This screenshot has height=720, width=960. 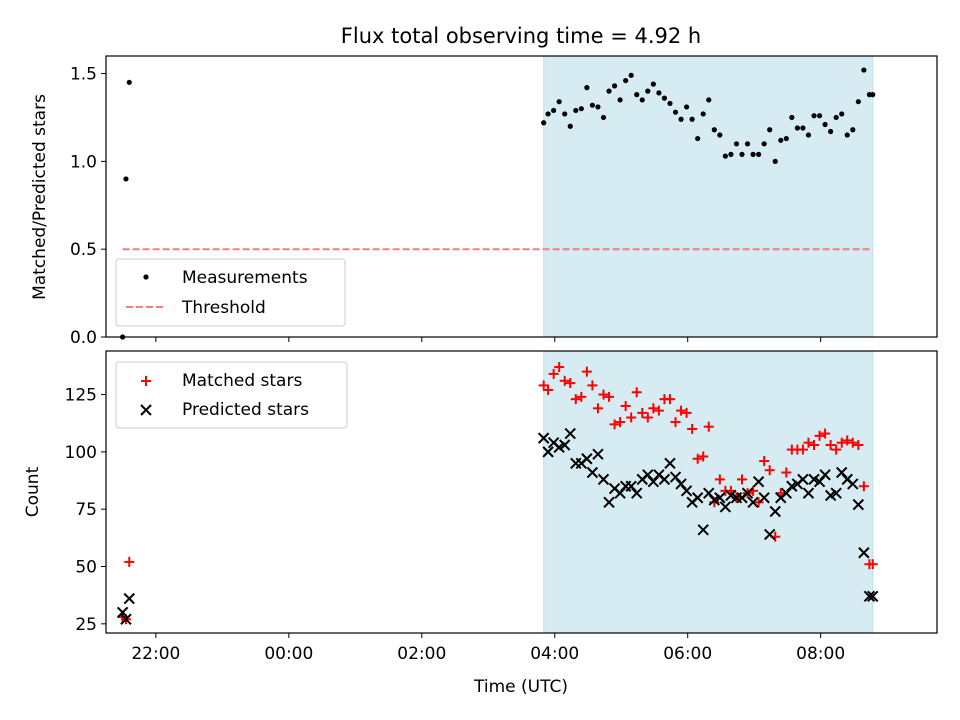 I want to click on legend: Matched stars Predicted stars, so click(x=231, y=395).